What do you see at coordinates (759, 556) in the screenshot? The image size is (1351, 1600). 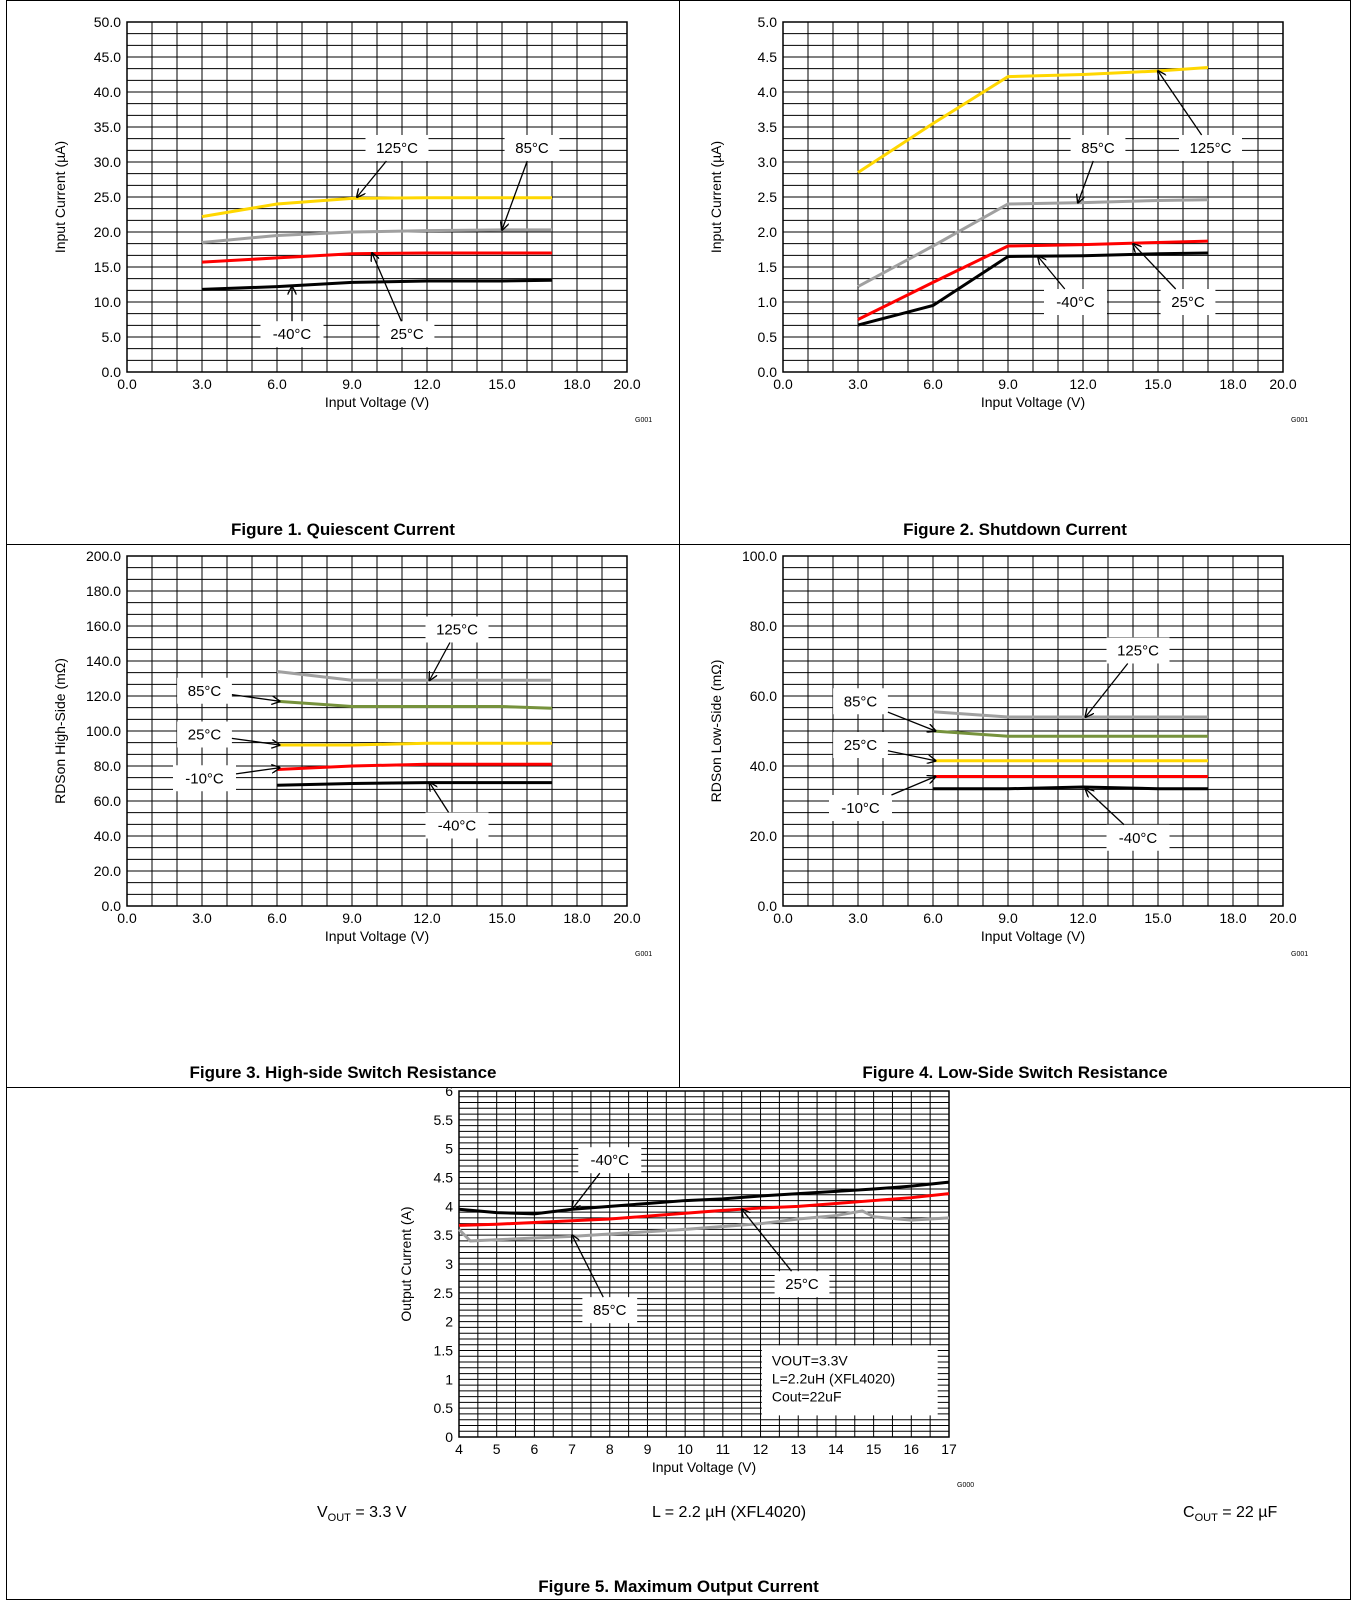 I see `y-tick-label: 100.0` at bounding box center [759, 556].